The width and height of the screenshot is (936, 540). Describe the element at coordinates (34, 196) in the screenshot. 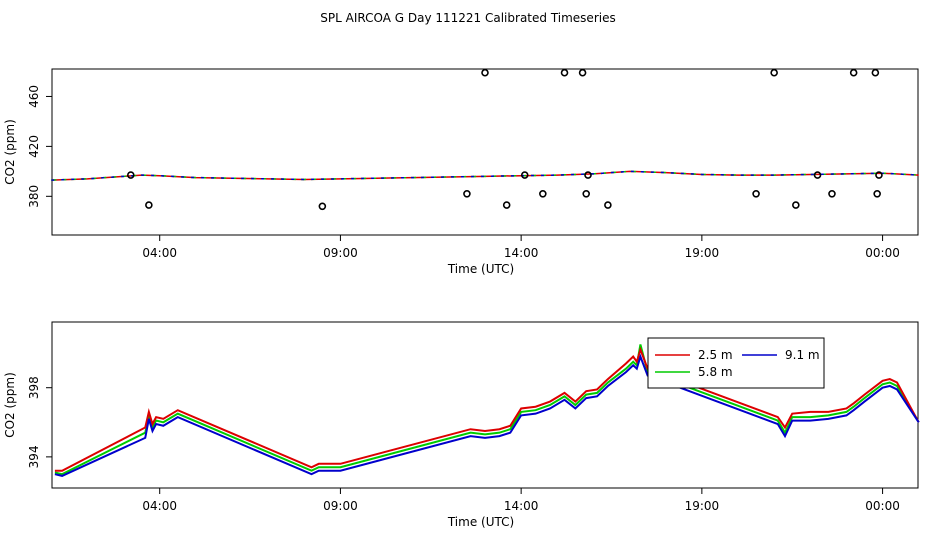

I see `y-tick-label: 380` at that location.